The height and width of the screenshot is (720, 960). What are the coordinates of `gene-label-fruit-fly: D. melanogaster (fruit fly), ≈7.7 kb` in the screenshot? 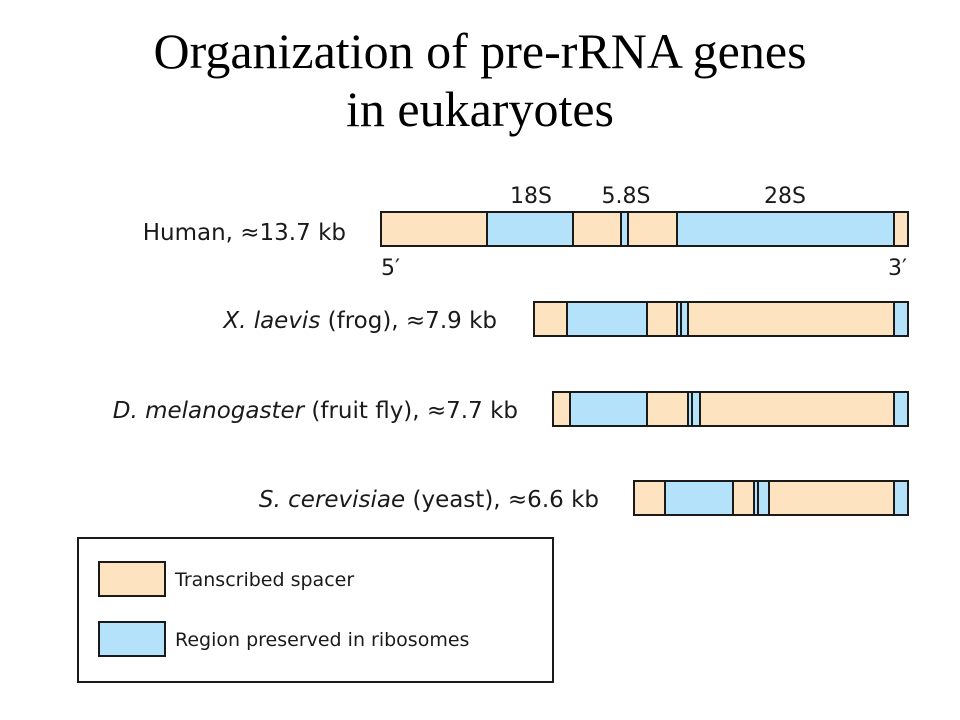 It's located at (315, 411).